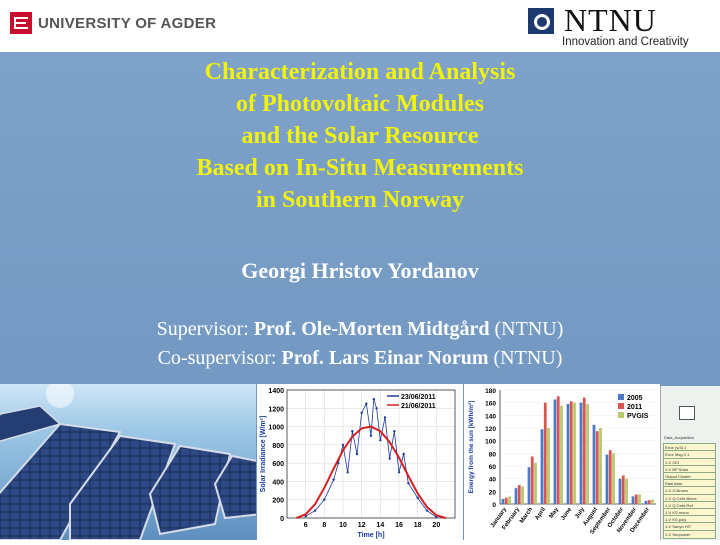  I want to click on x-tick-label: 12, so click(362, 525).